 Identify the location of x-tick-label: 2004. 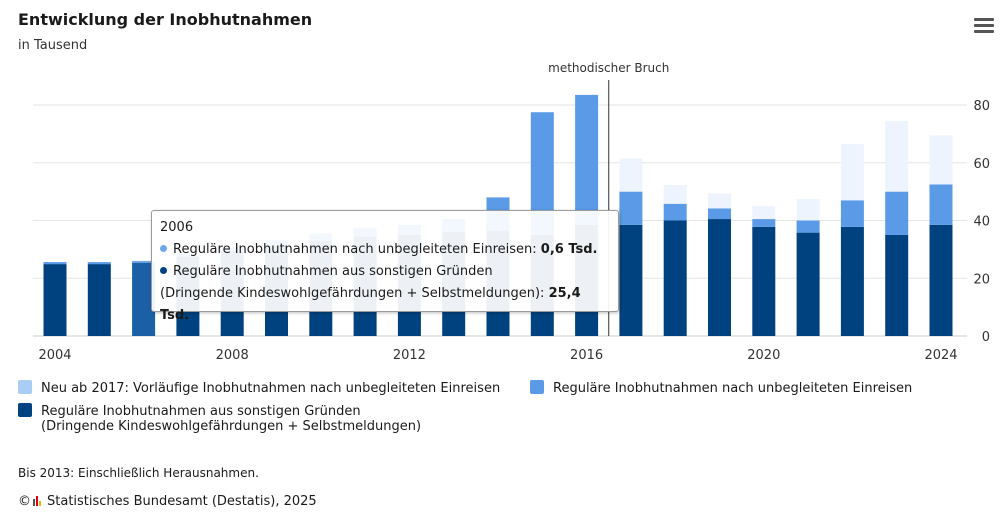
(54, 355).